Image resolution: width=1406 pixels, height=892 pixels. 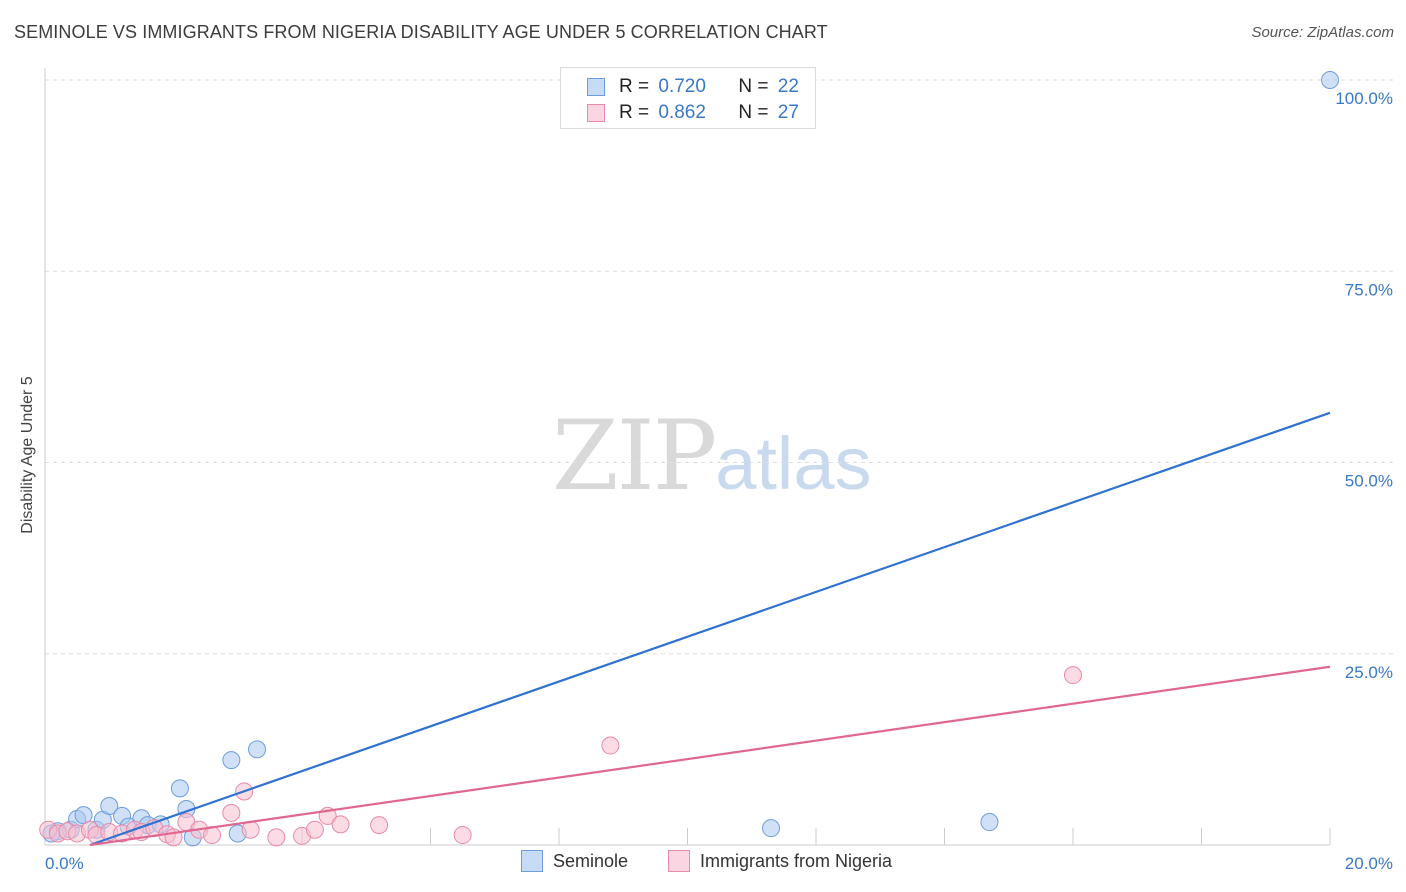 What do you see at coordinates (1369, 863) in the screenshot?
I see `x-tick-label: 20.0%` at bounding box center [1369, 863].